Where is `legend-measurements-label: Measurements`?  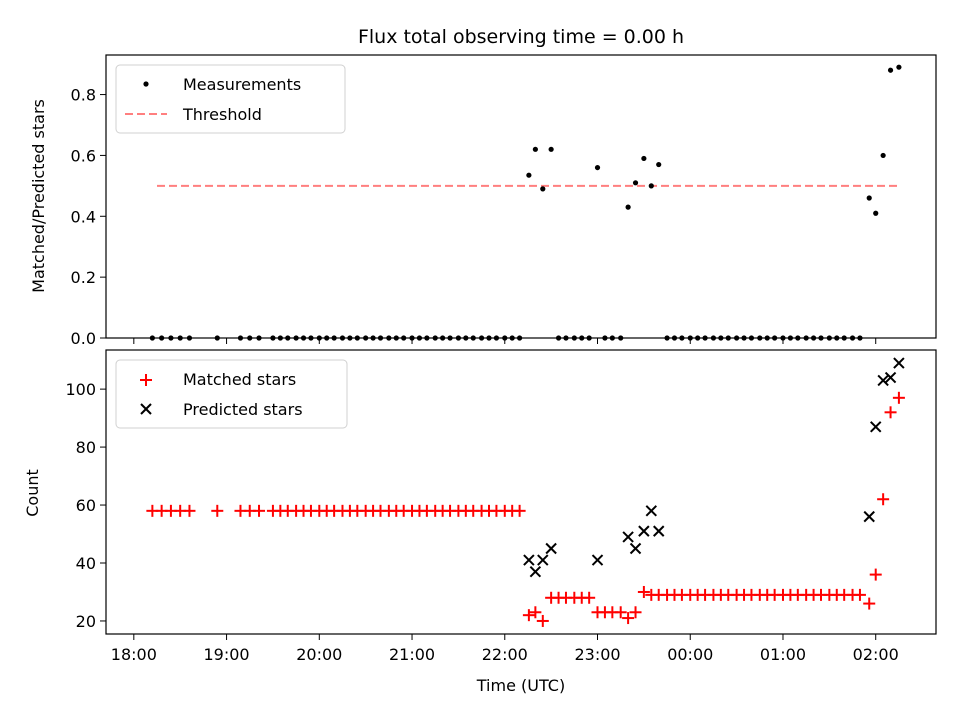
legend-measurements-label: Measurements is located at coordinates (242, 84).